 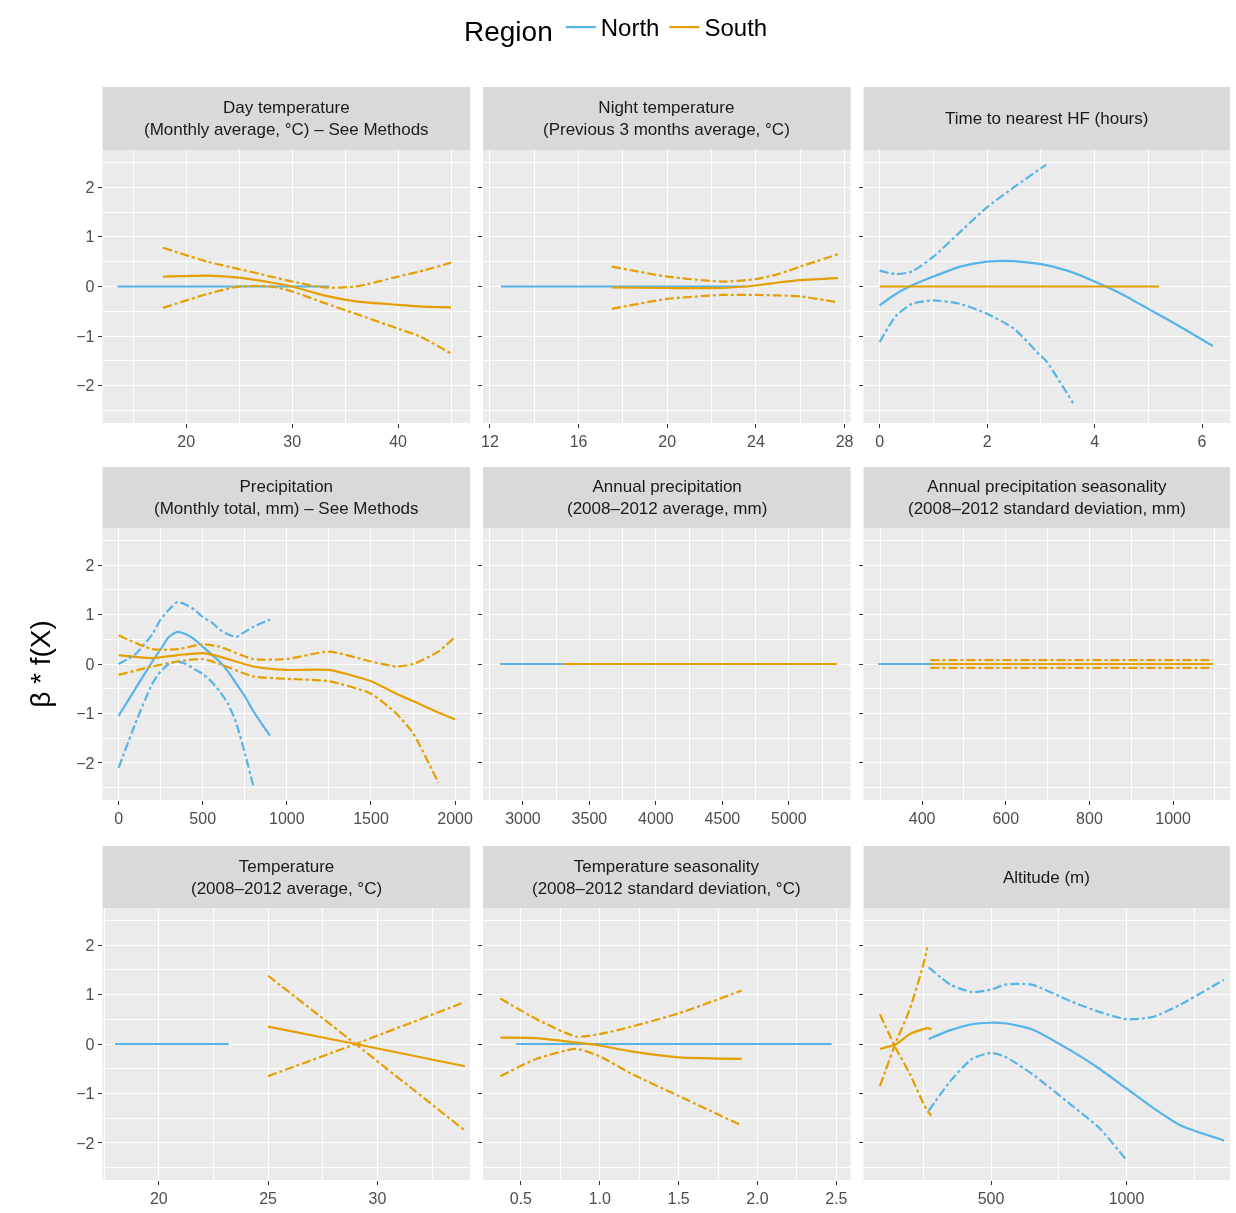 What do you see at coordinates (736, 28) in the screenshot?
I see `legend-label: South` at bounding box center [736, 28].